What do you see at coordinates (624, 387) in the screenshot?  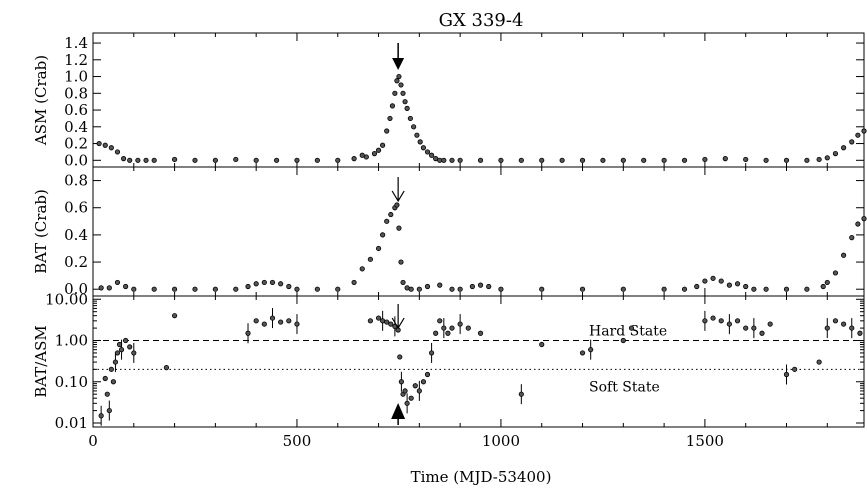 I see `soft-state-label: Soft State` at bounding box center [624, 387].